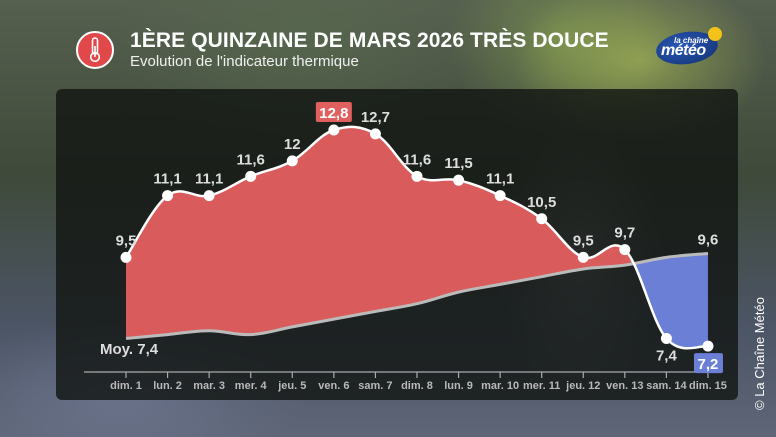 Image resolution: width=776 pixels, height=437 pixels. Describe the element at coordinates (708, 364) in the screenshot. I see `min-label: 7,2` at that location.